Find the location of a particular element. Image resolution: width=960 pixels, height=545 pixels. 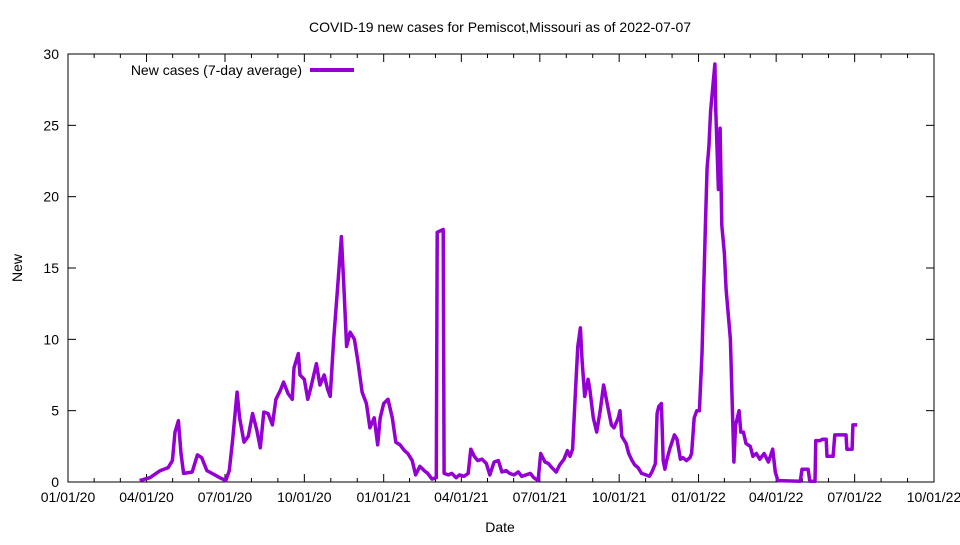

x-tick-label: 04/01/21 is located at coordinates (461, 497).